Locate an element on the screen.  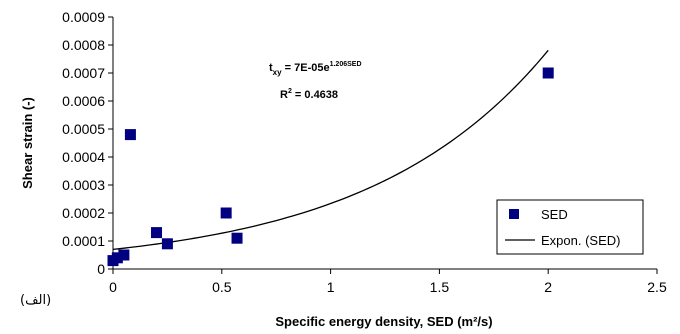
legend-marker-sed is located at coordinates (514, 214).